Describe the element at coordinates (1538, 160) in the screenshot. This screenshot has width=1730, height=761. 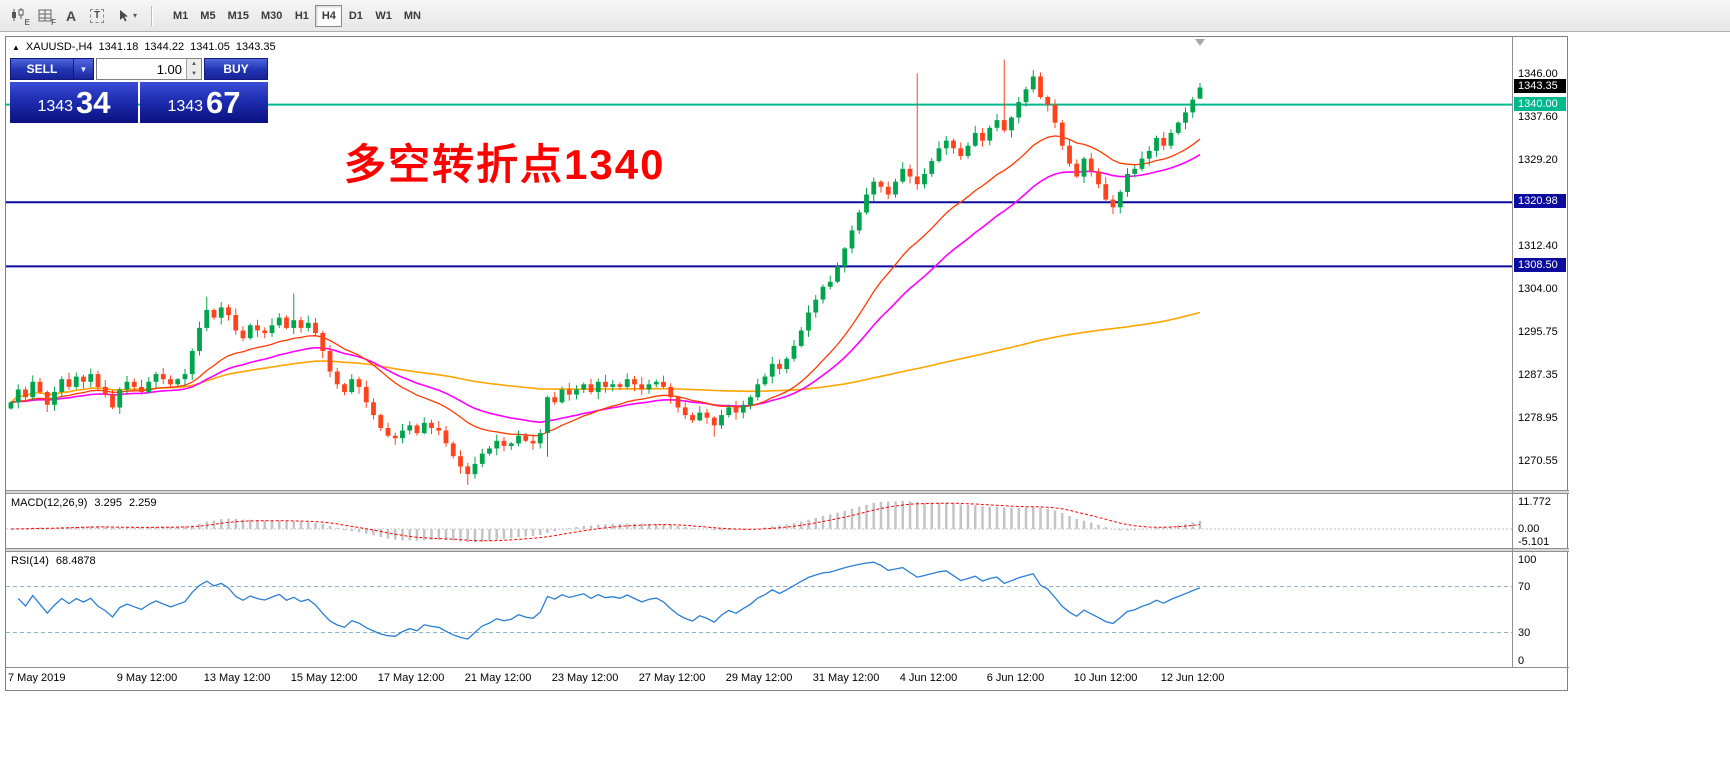
I see `price-axis-label: 1329.20` at that location.